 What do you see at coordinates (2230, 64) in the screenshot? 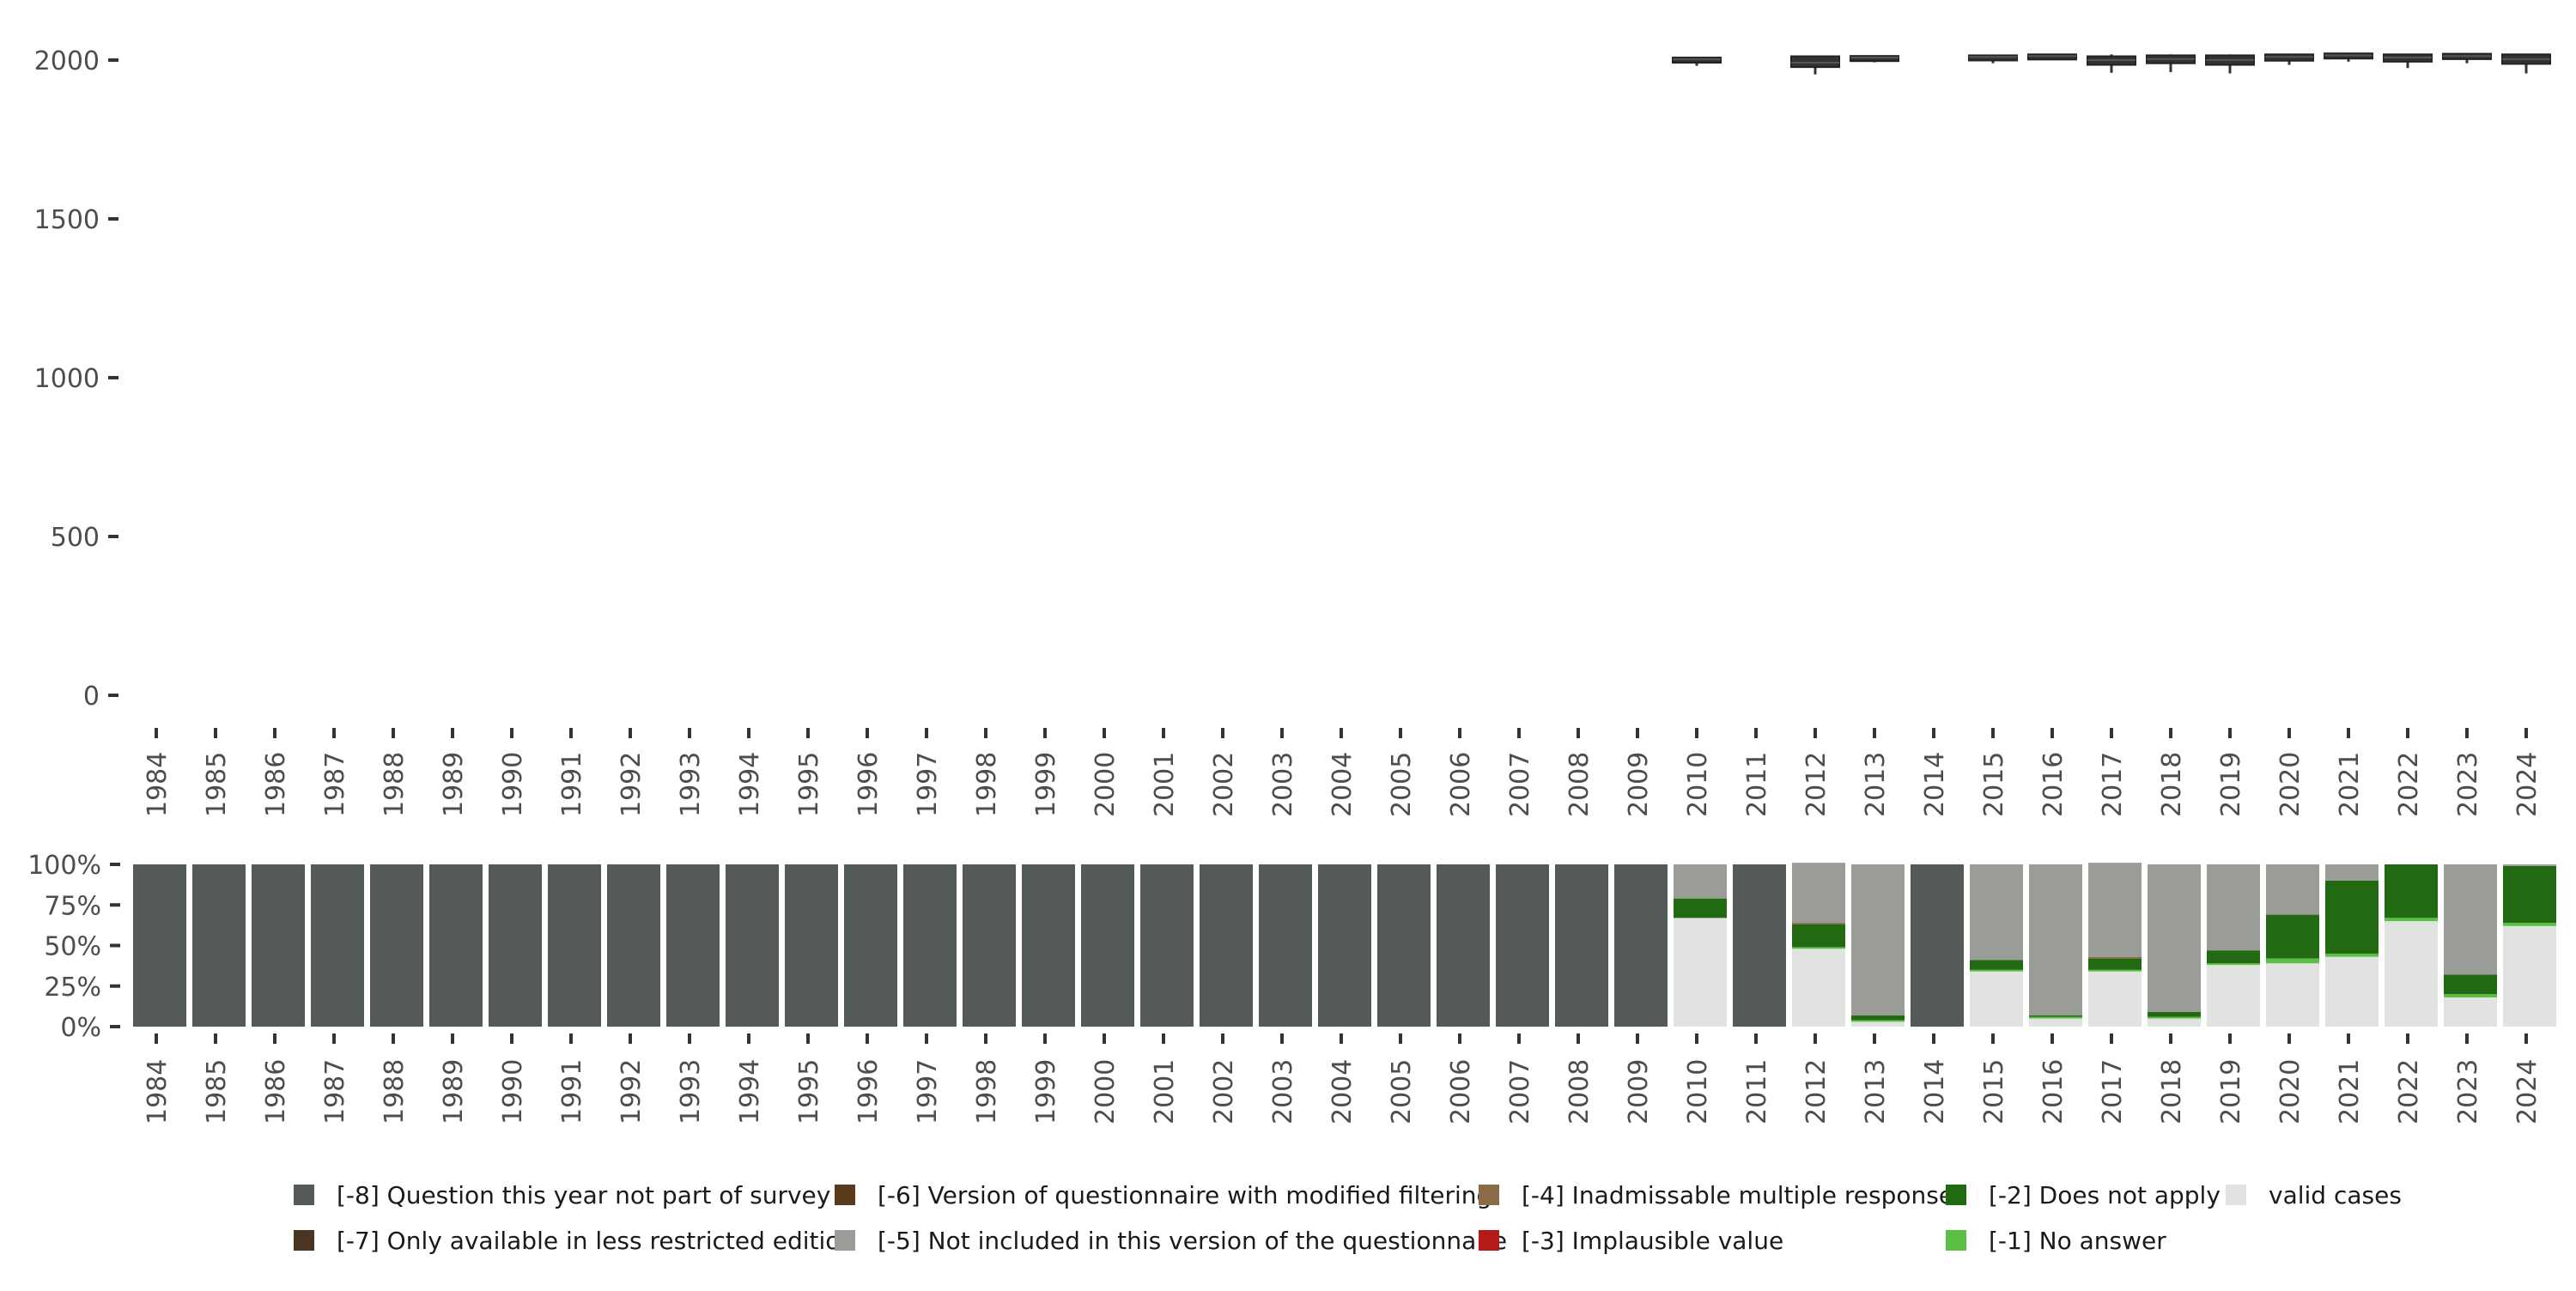
I see `box-2019` at bounding box center [2230, 64].